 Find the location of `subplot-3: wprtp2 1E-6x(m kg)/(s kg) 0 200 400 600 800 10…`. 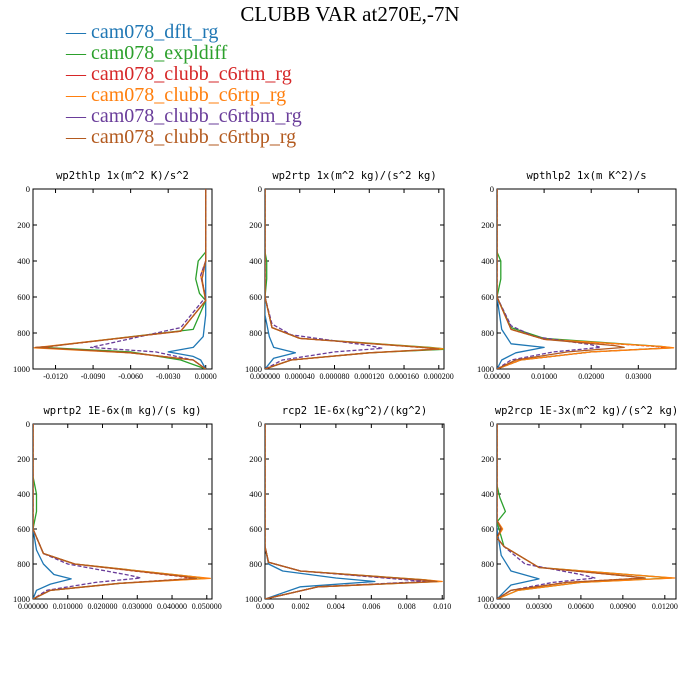

subplot-3: wprtp2 1E-6x(m kg)/(s kg) 0 200 400 600 800 10… is located at coordinates (117, 508).